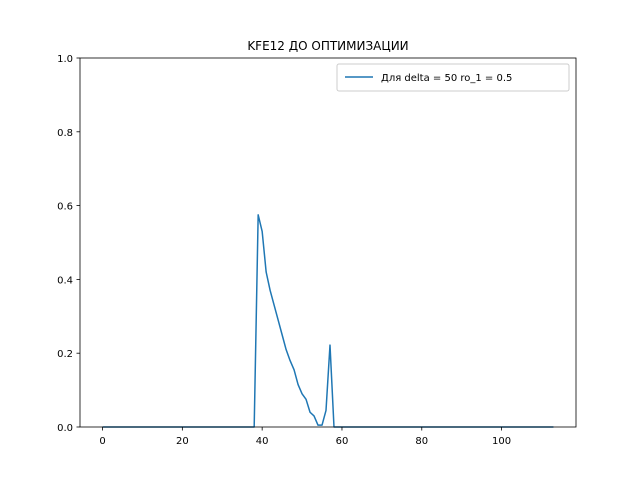 Image resolution: width=640 pixels, height=480 pixels. I want to click on legend-label: Для delta = 50 ro_1 = 0.5, so click(446, 78).